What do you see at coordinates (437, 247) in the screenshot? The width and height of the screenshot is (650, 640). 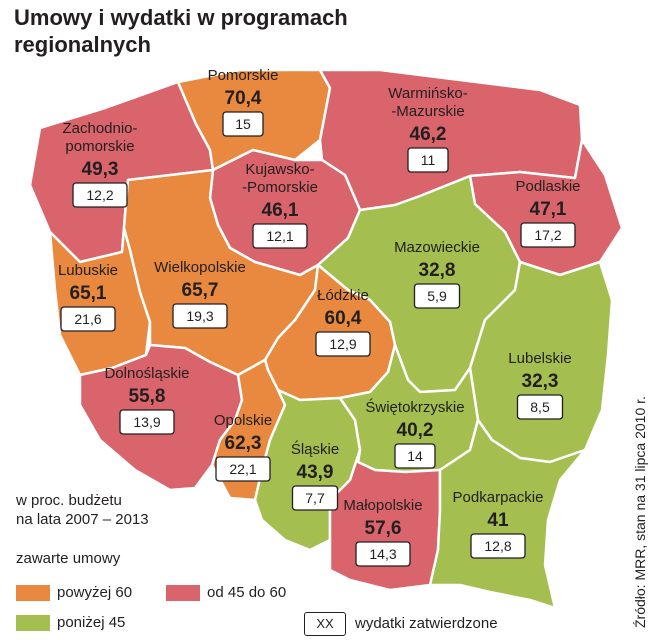 I see `region-name-mazowieckie: Mazowieckie` at bounding box center [437, 247].